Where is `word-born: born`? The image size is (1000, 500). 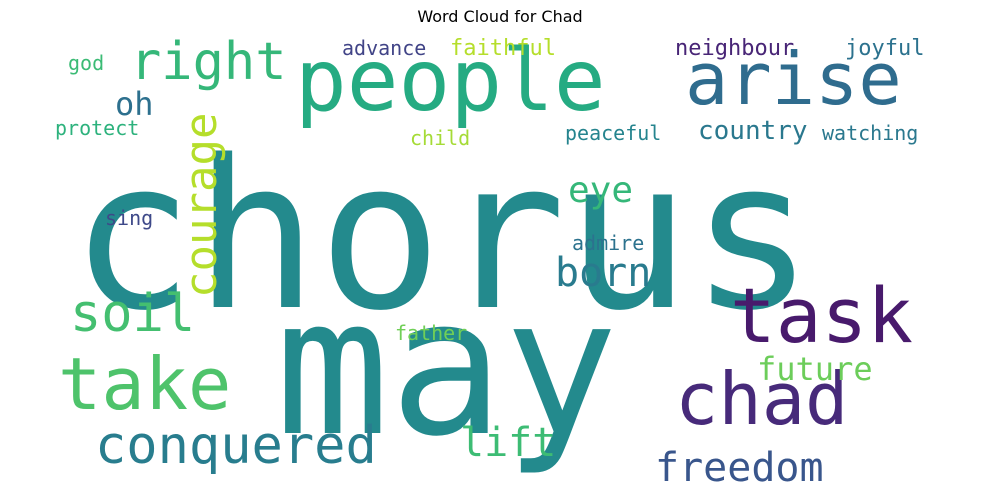
word-born: born is located at coordinates (603, 273).